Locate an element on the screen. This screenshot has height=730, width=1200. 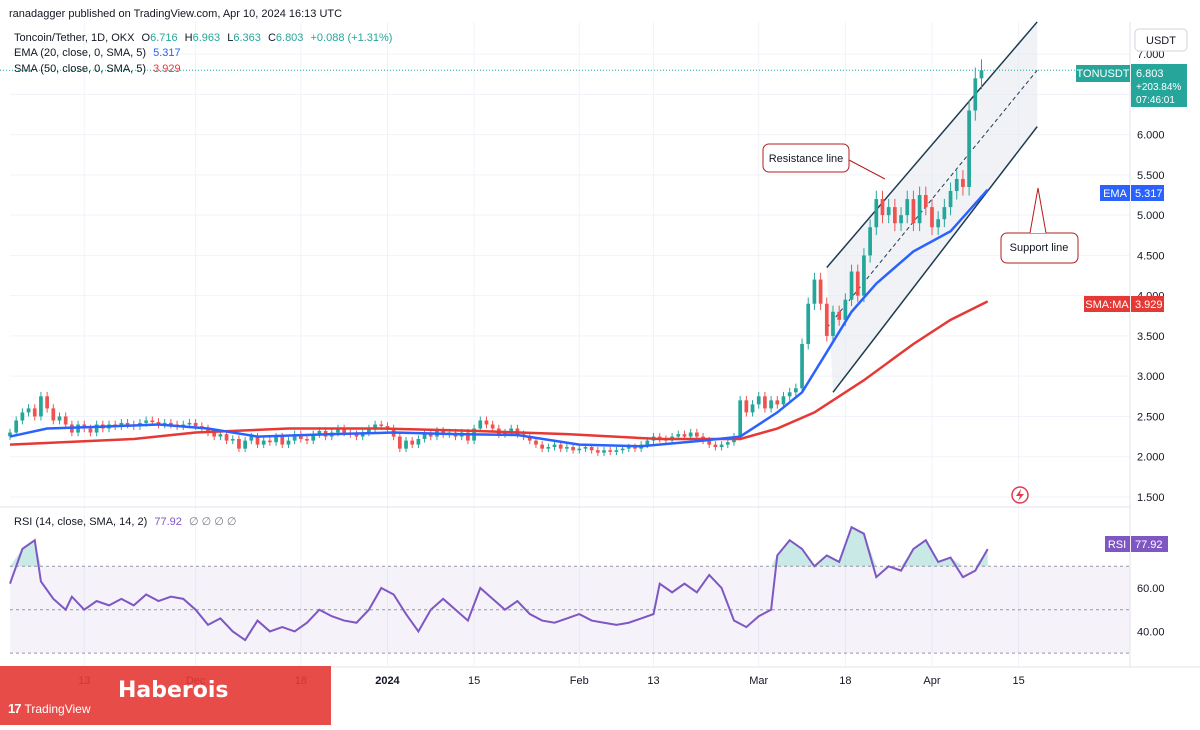
tradingview-logo: 17 TradingView is located at coordinates (49, 708).